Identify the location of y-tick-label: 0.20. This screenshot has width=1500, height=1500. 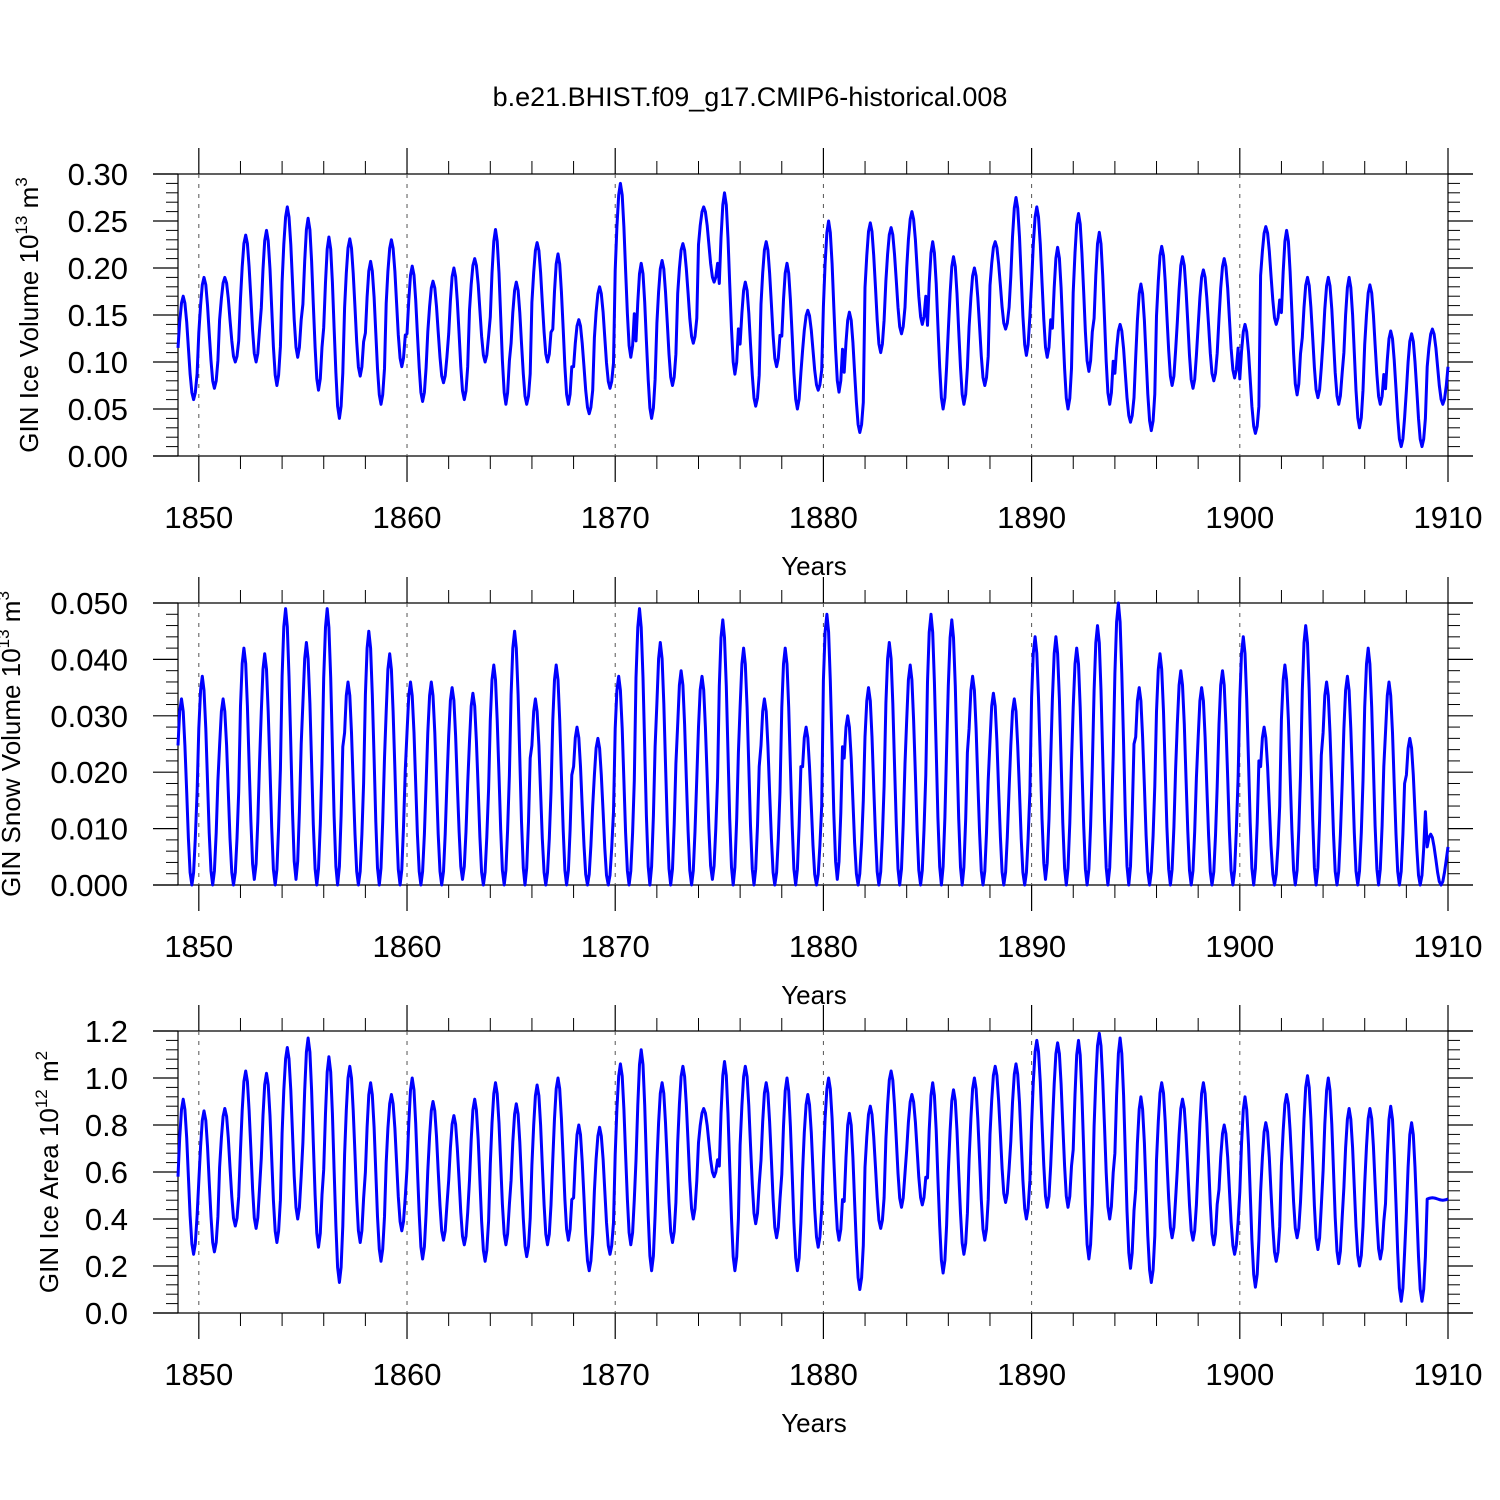
(98, 268).